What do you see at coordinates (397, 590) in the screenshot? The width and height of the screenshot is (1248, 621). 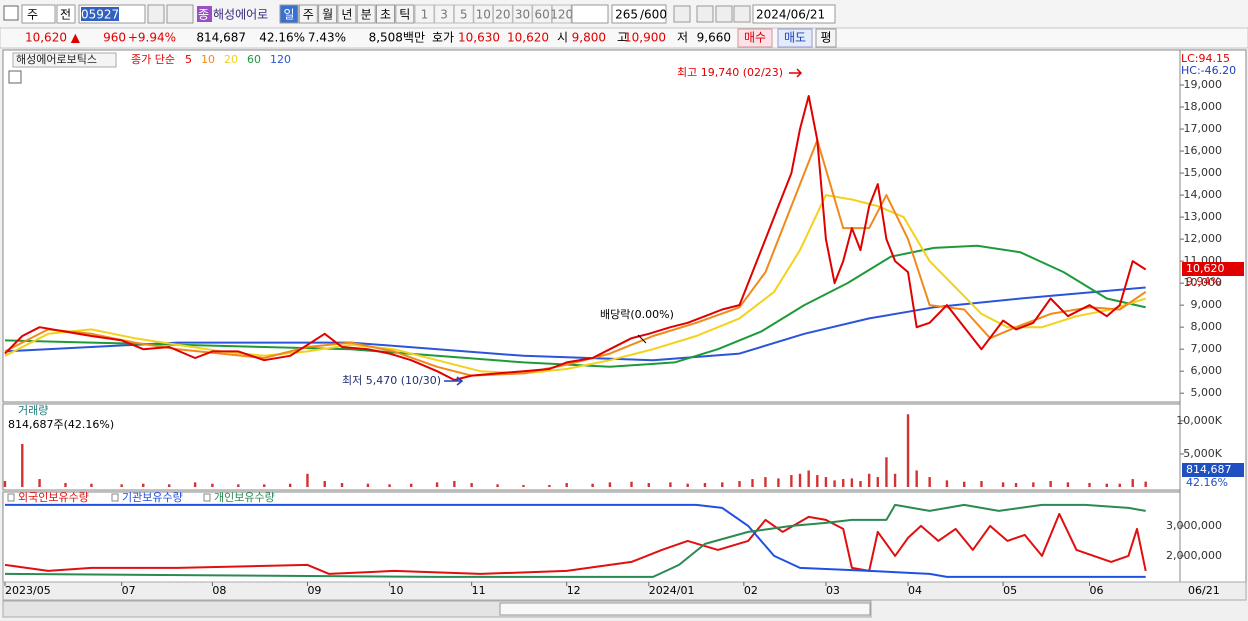 I see `x-tick-label: 10` at bounding box center [397, 590].